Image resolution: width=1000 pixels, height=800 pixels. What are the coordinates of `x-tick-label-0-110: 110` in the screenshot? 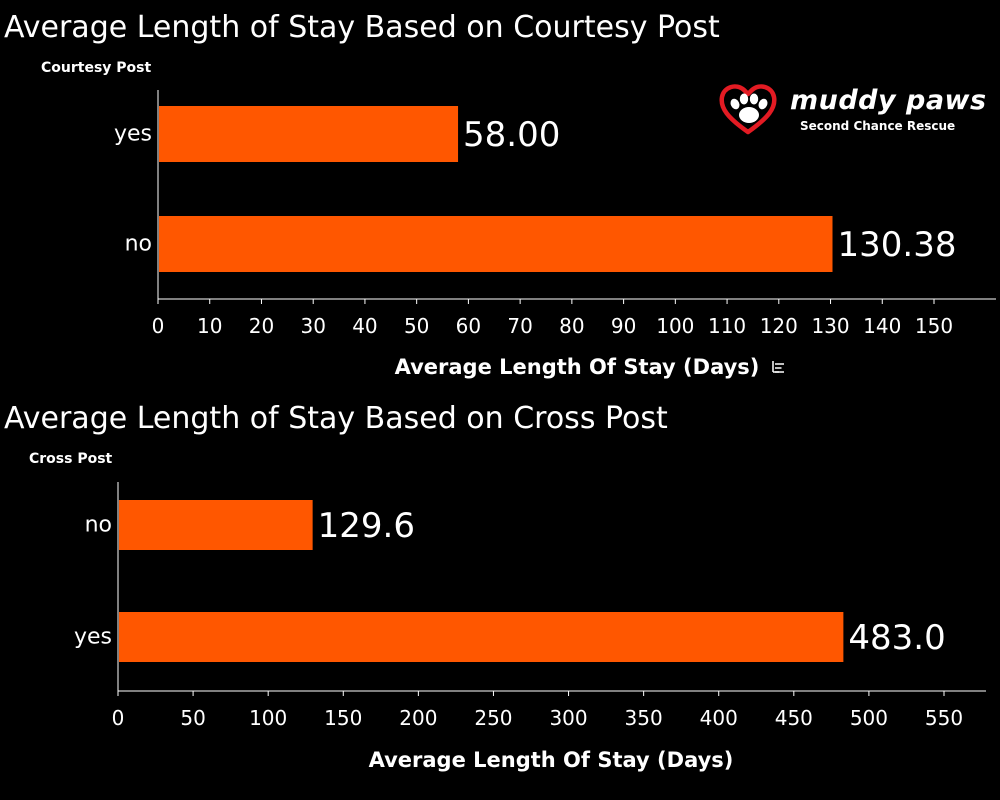 It's located at (727, 326).